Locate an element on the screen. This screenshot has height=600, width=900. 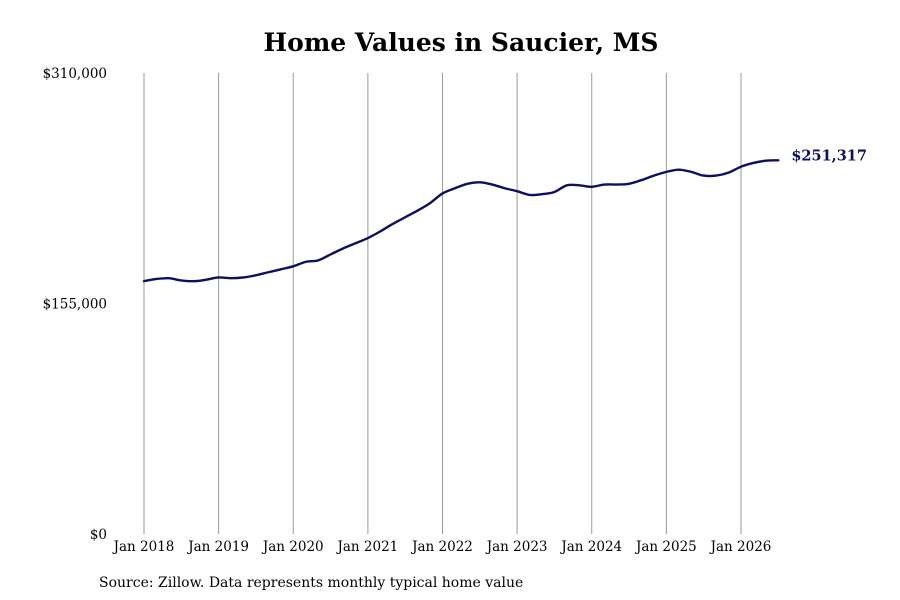
y-tick-label: $310,000 is located at coordinates (75, 74).